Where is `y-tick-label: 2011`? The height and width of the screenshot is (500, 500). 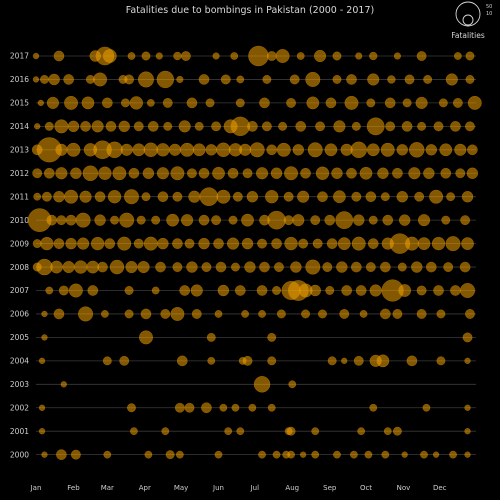 y-tick-label: 2011 is located at coordinates (19, 196).